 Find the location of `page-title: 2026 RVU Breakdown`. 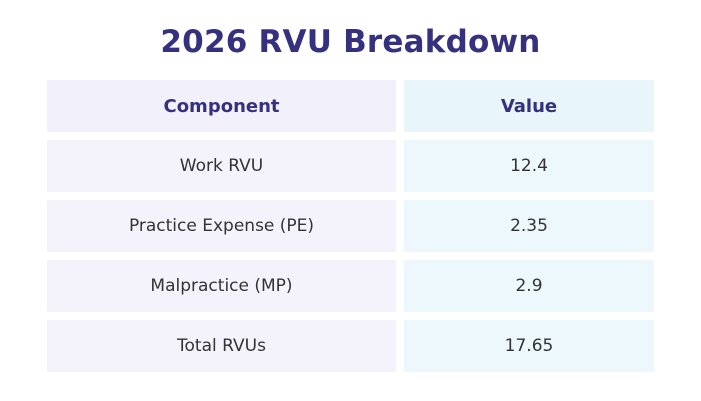

page-title: 2026 RVU Breakdown is located at coordinates (350, 42).